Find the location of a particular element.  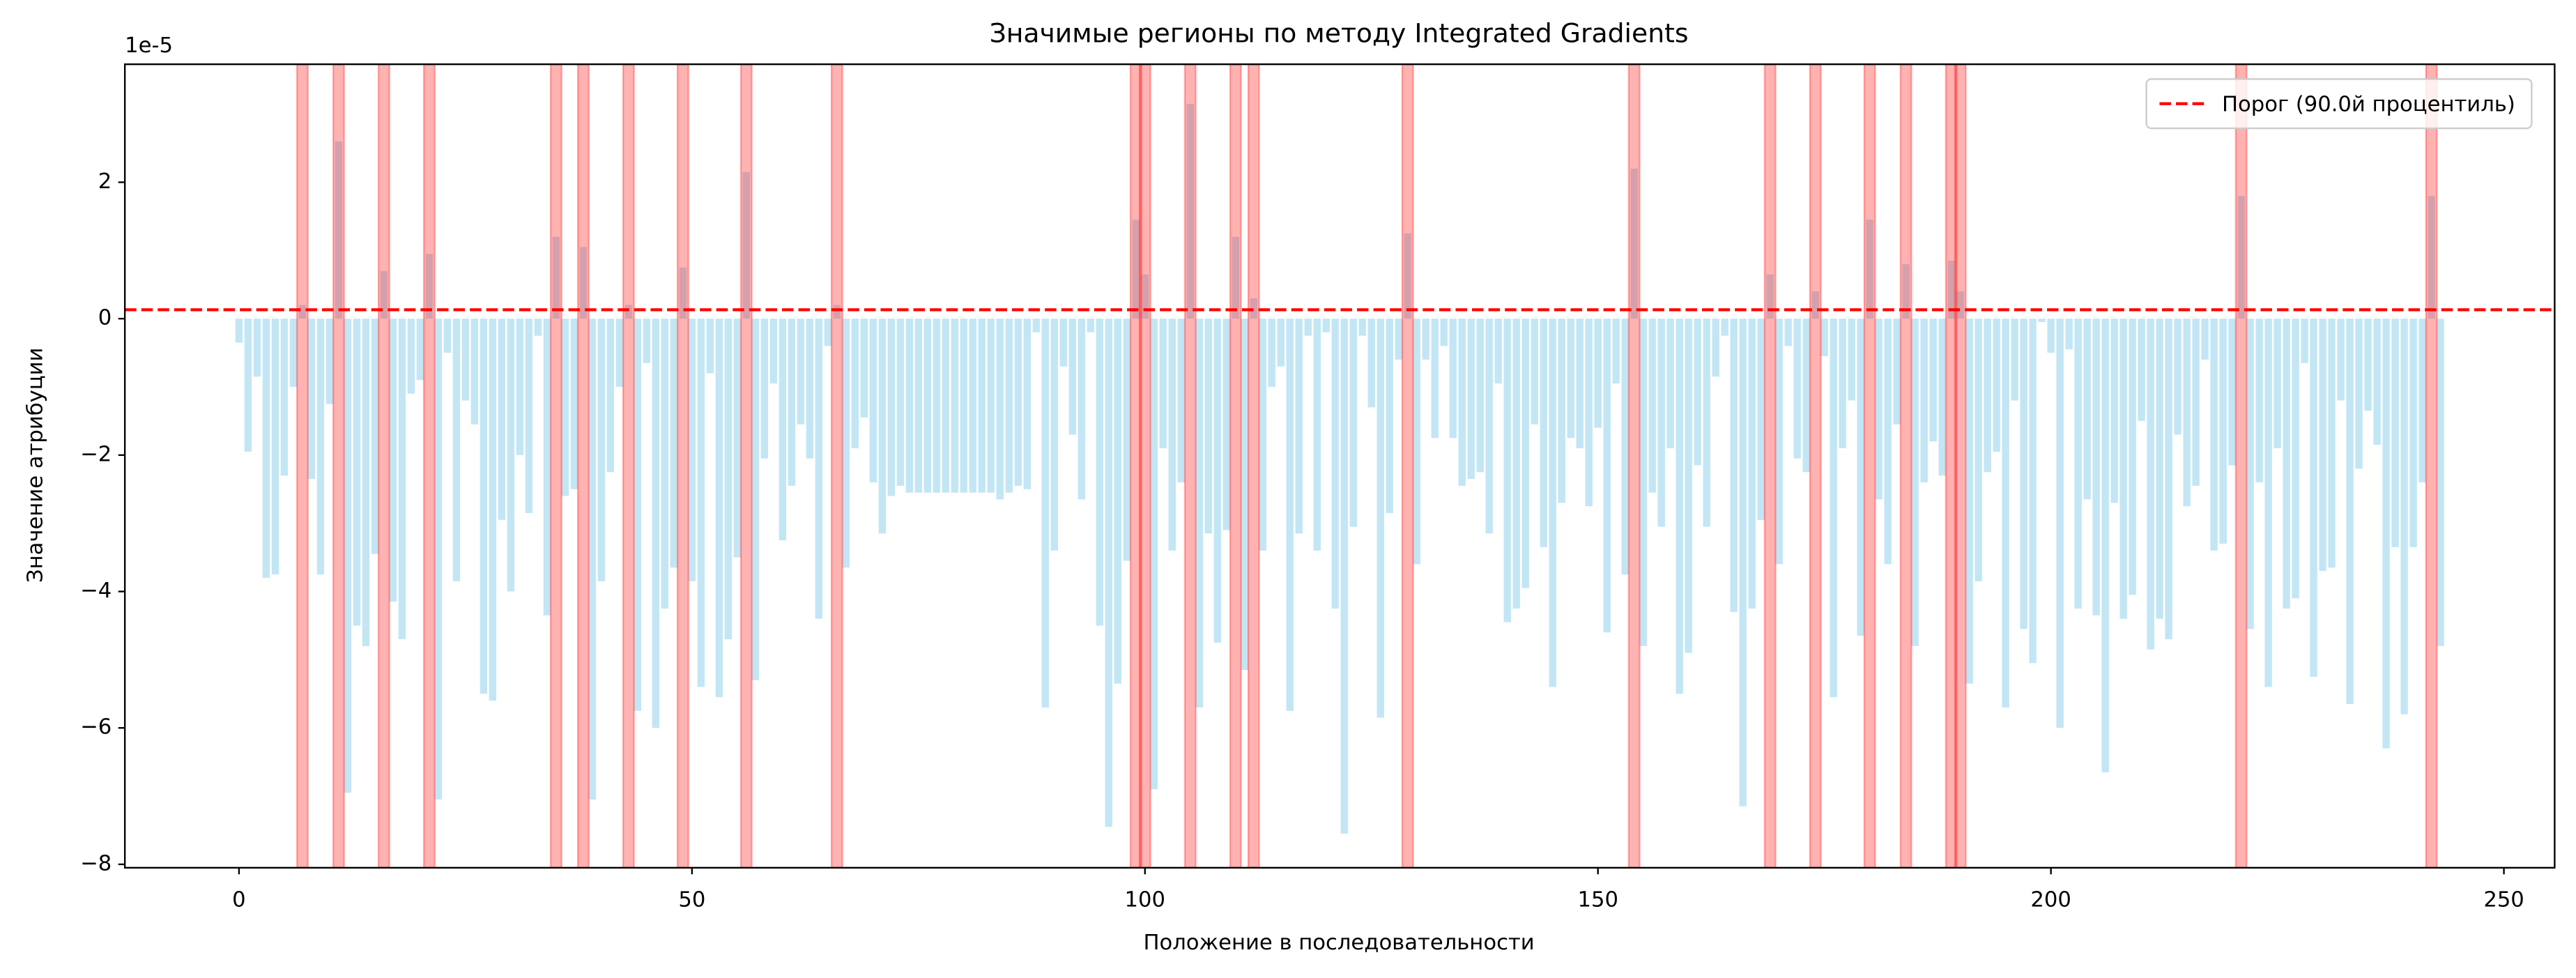

x-axis-label: Положение в последовательности is located at coordinates (1338, 943).